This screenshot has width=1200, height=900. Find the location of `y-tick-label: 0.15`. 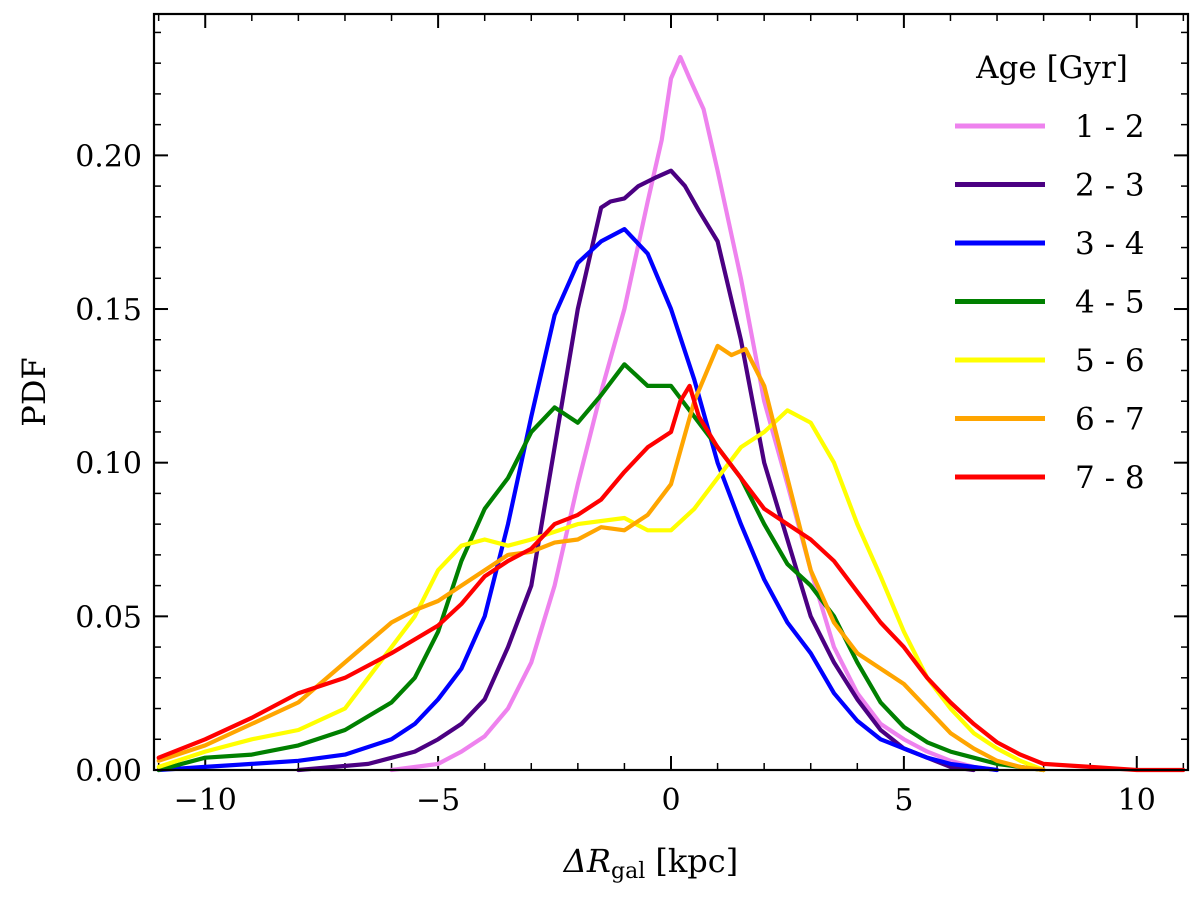

y-tick-label: 0.15 is located at coordinates (108, 310).